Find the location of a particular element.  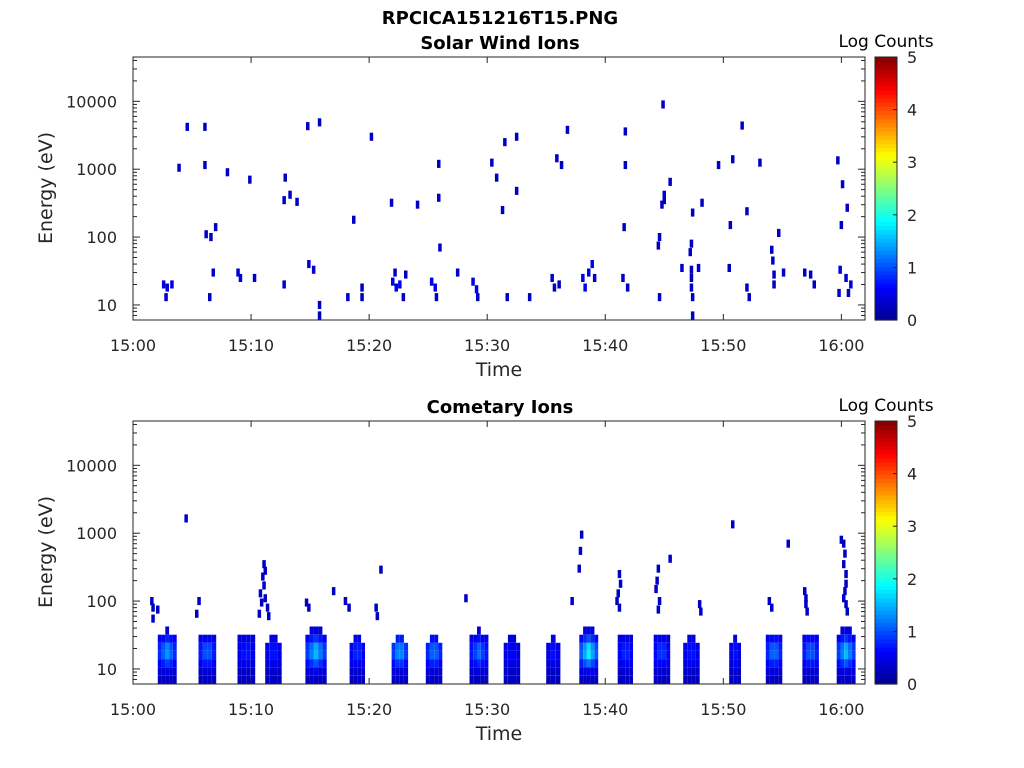

solar-wind-xtick-label: 15:50 is located at coordinates (723, 345).